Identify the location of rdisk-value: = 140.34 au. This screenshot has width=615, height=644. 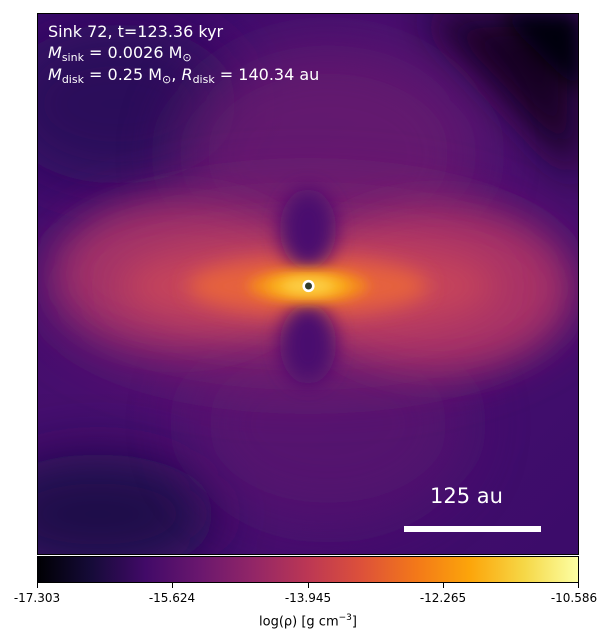
(267, 74).